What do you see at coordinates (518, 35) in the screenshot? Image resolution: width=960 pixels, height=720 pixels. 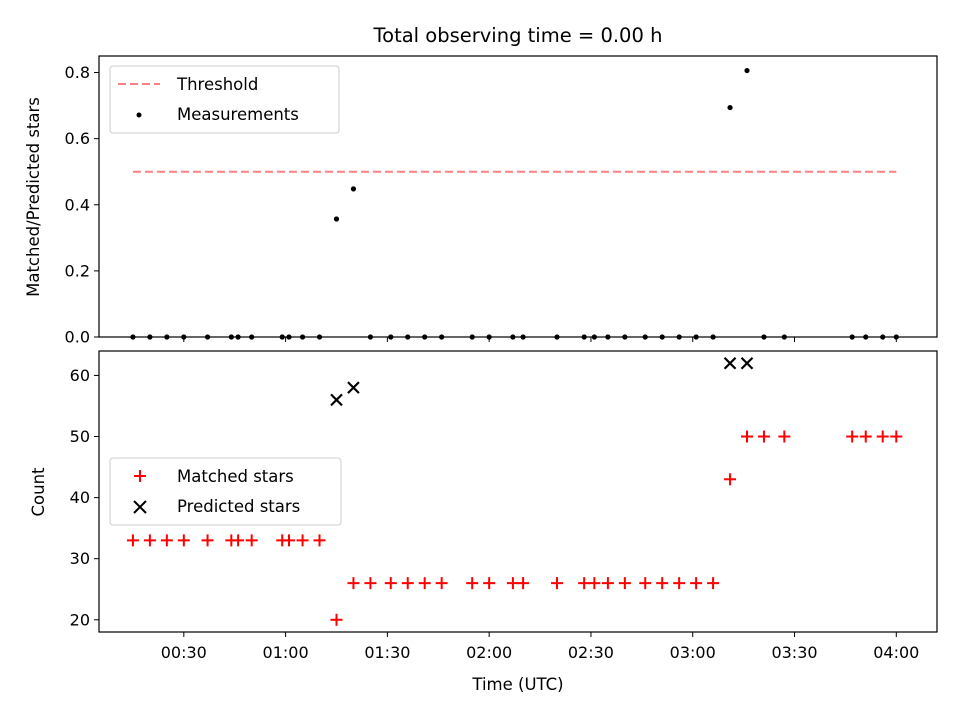 I see `chart-title: Total observing time = 0.00 h` at bounding box center [518, 35].